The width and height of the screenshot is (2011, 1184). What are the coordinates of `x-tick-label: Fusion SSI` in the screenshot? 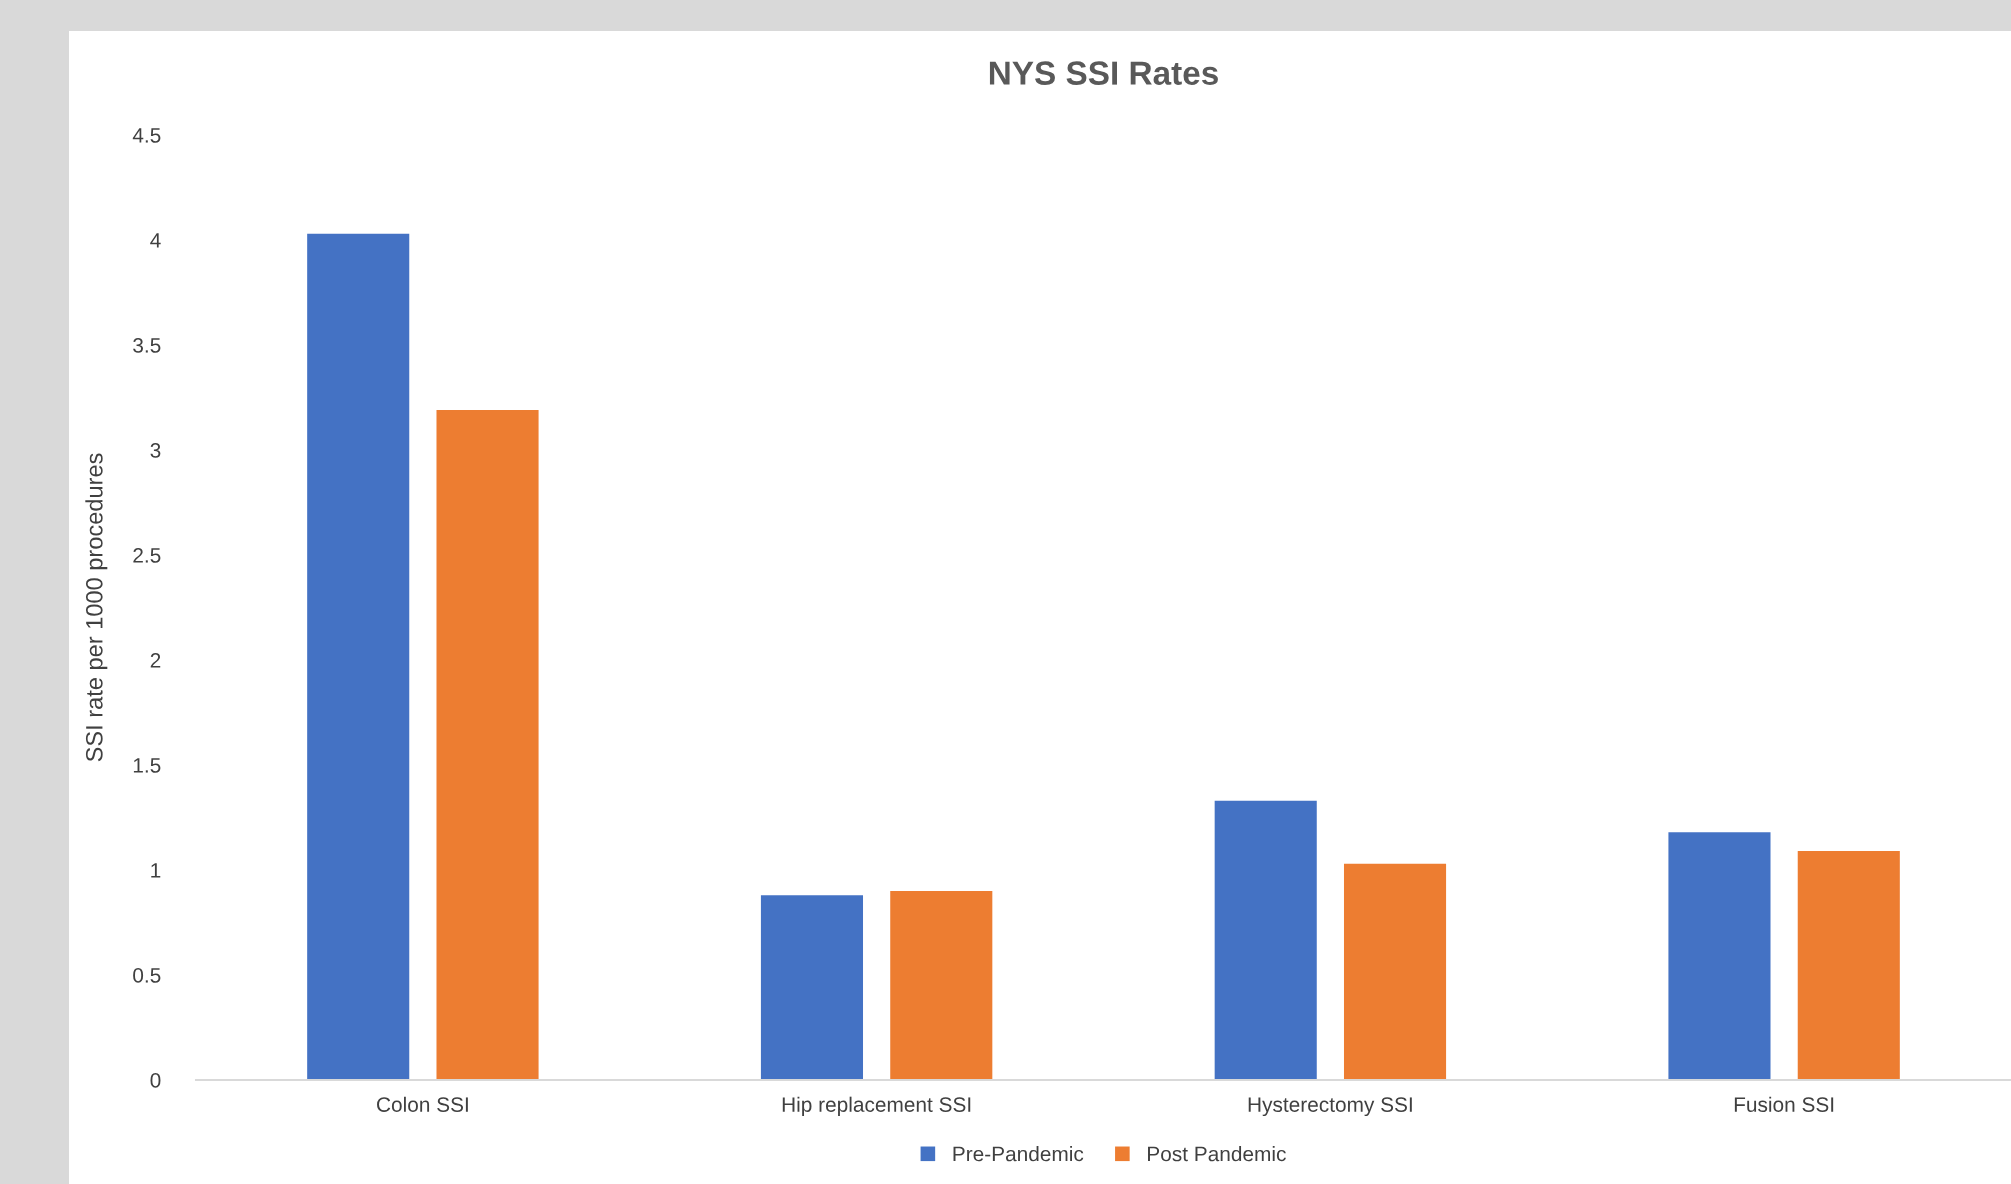 It's located at (1784, 1104).